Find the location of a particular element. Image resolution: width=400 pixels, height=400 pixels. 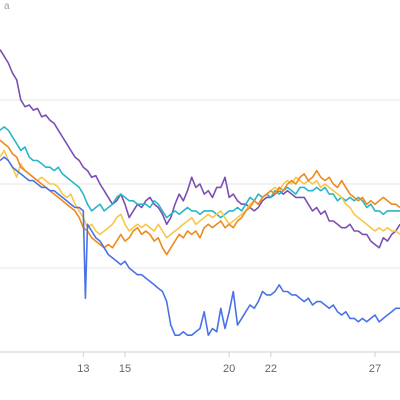

x-tick-label-27: 27 is located at coordinates (375, 369).